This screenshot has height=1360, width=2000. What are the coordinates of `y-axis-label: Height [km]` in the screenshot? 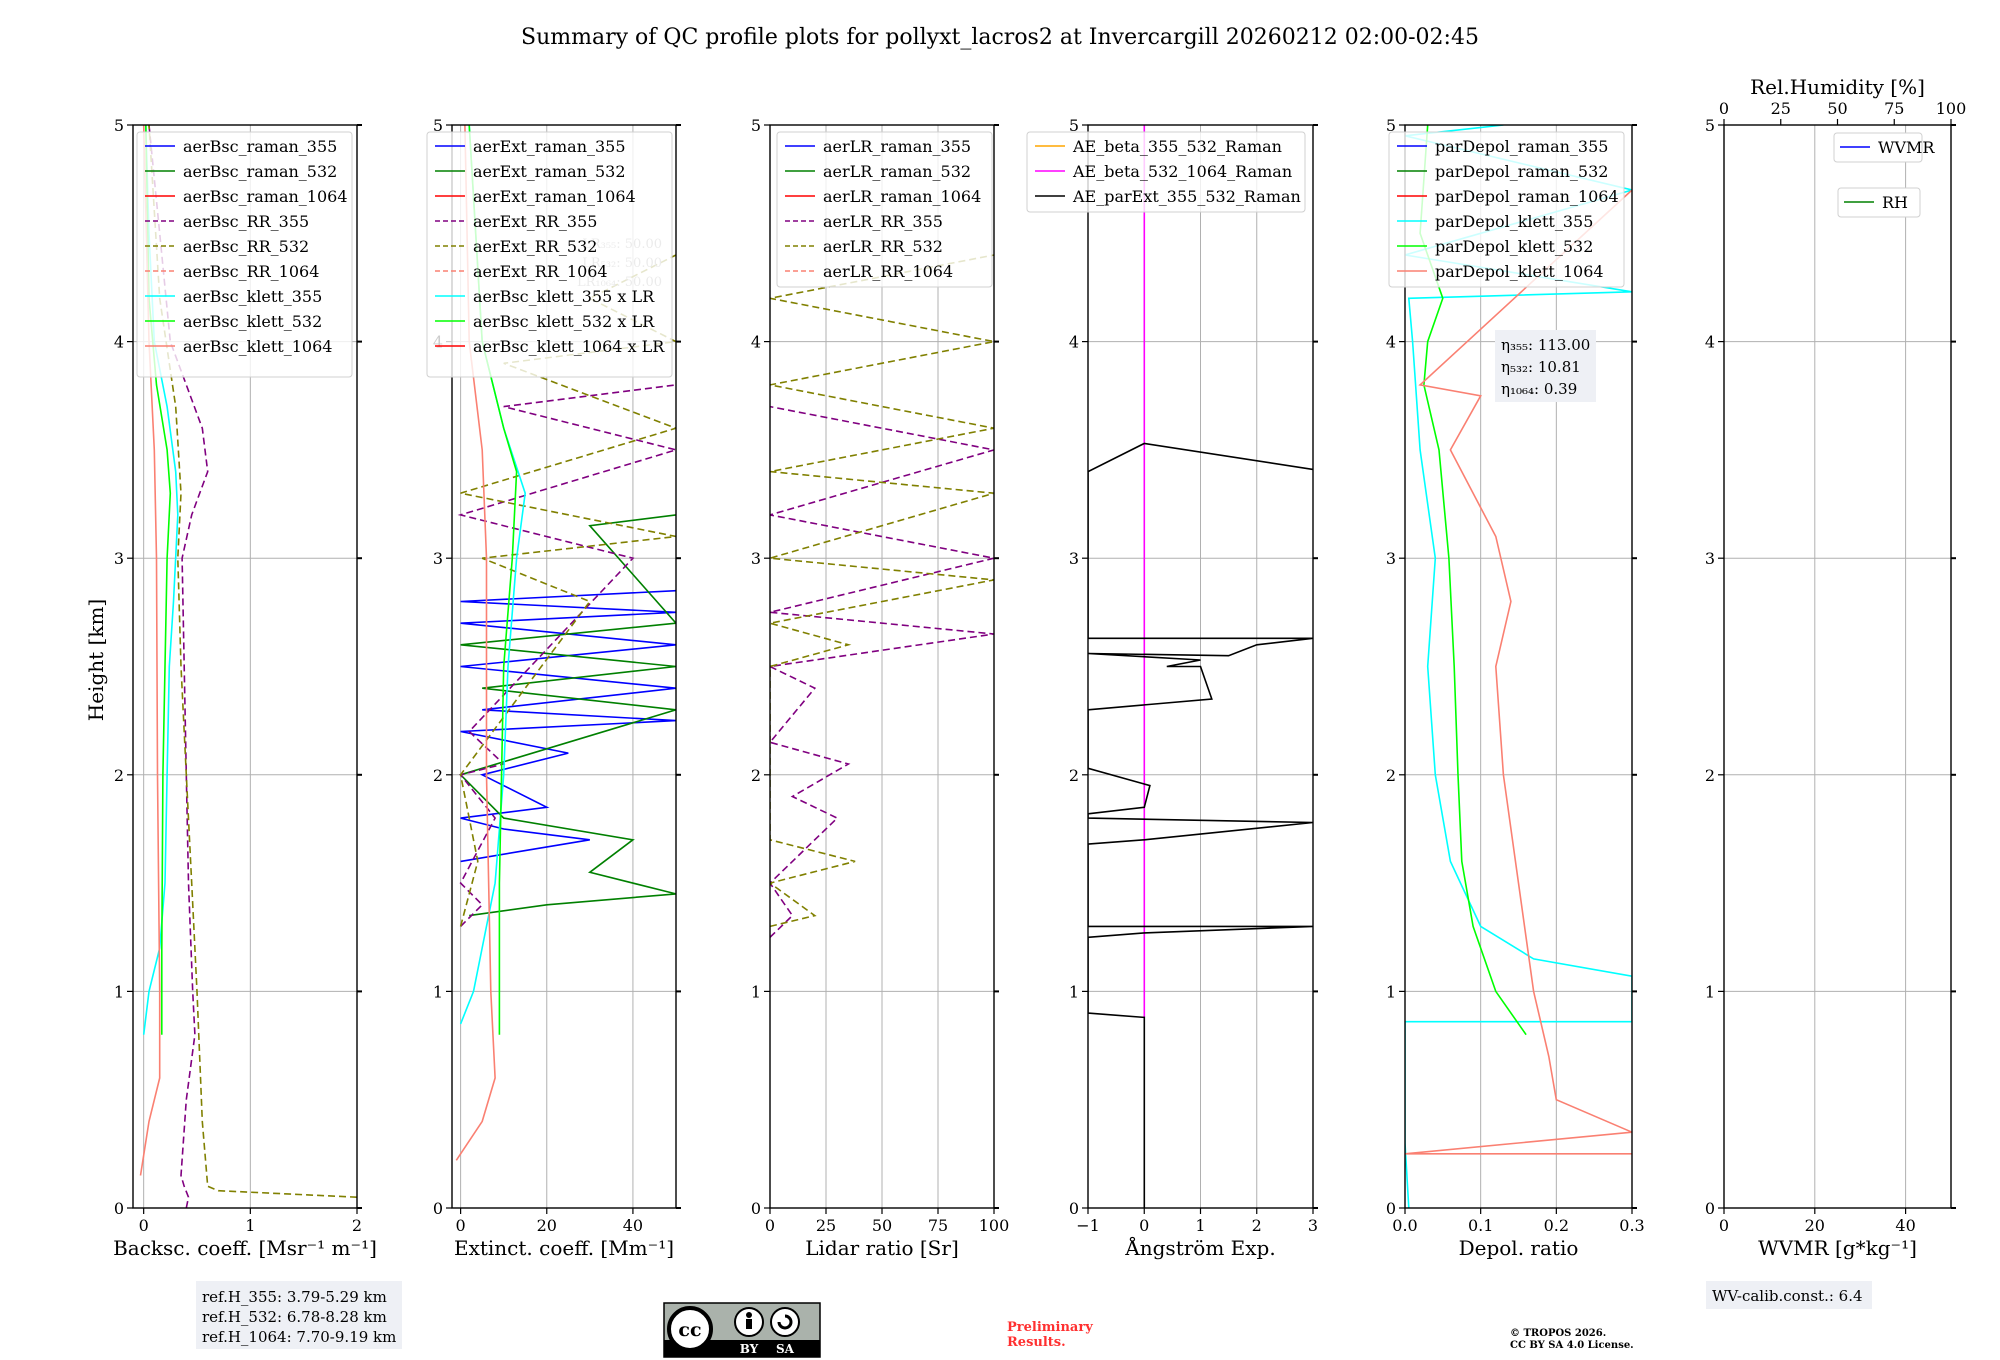 It's located at (96, 660).